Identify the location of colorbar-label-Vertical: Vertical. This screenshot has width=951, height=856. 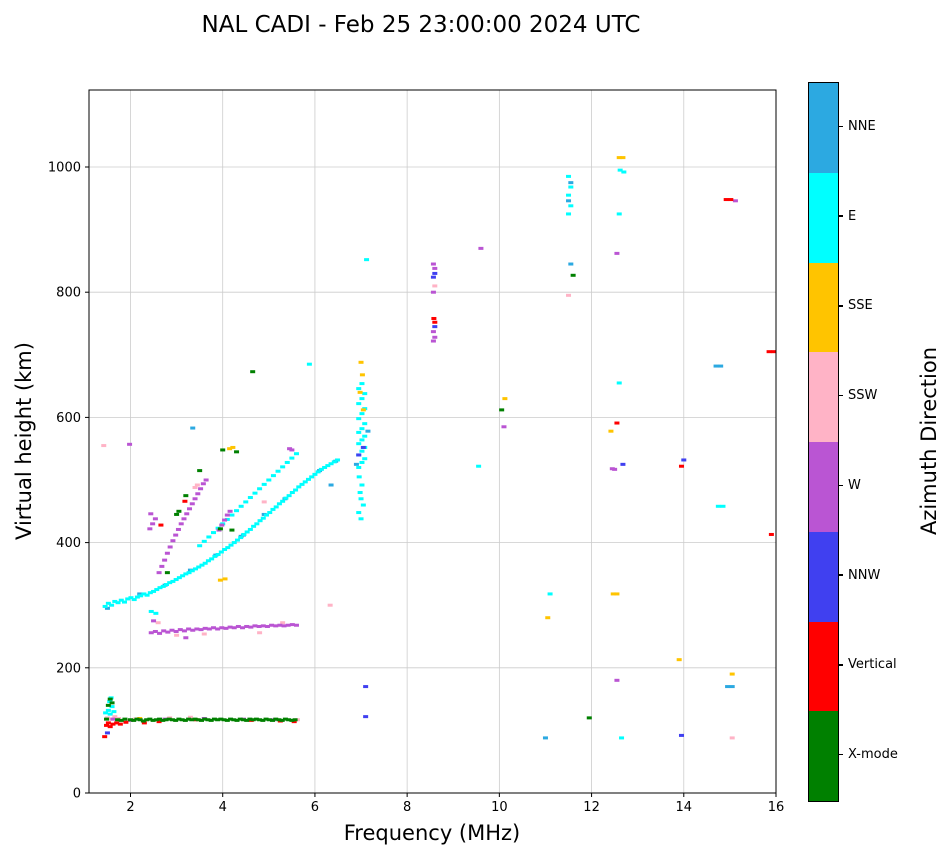
(868, 665).